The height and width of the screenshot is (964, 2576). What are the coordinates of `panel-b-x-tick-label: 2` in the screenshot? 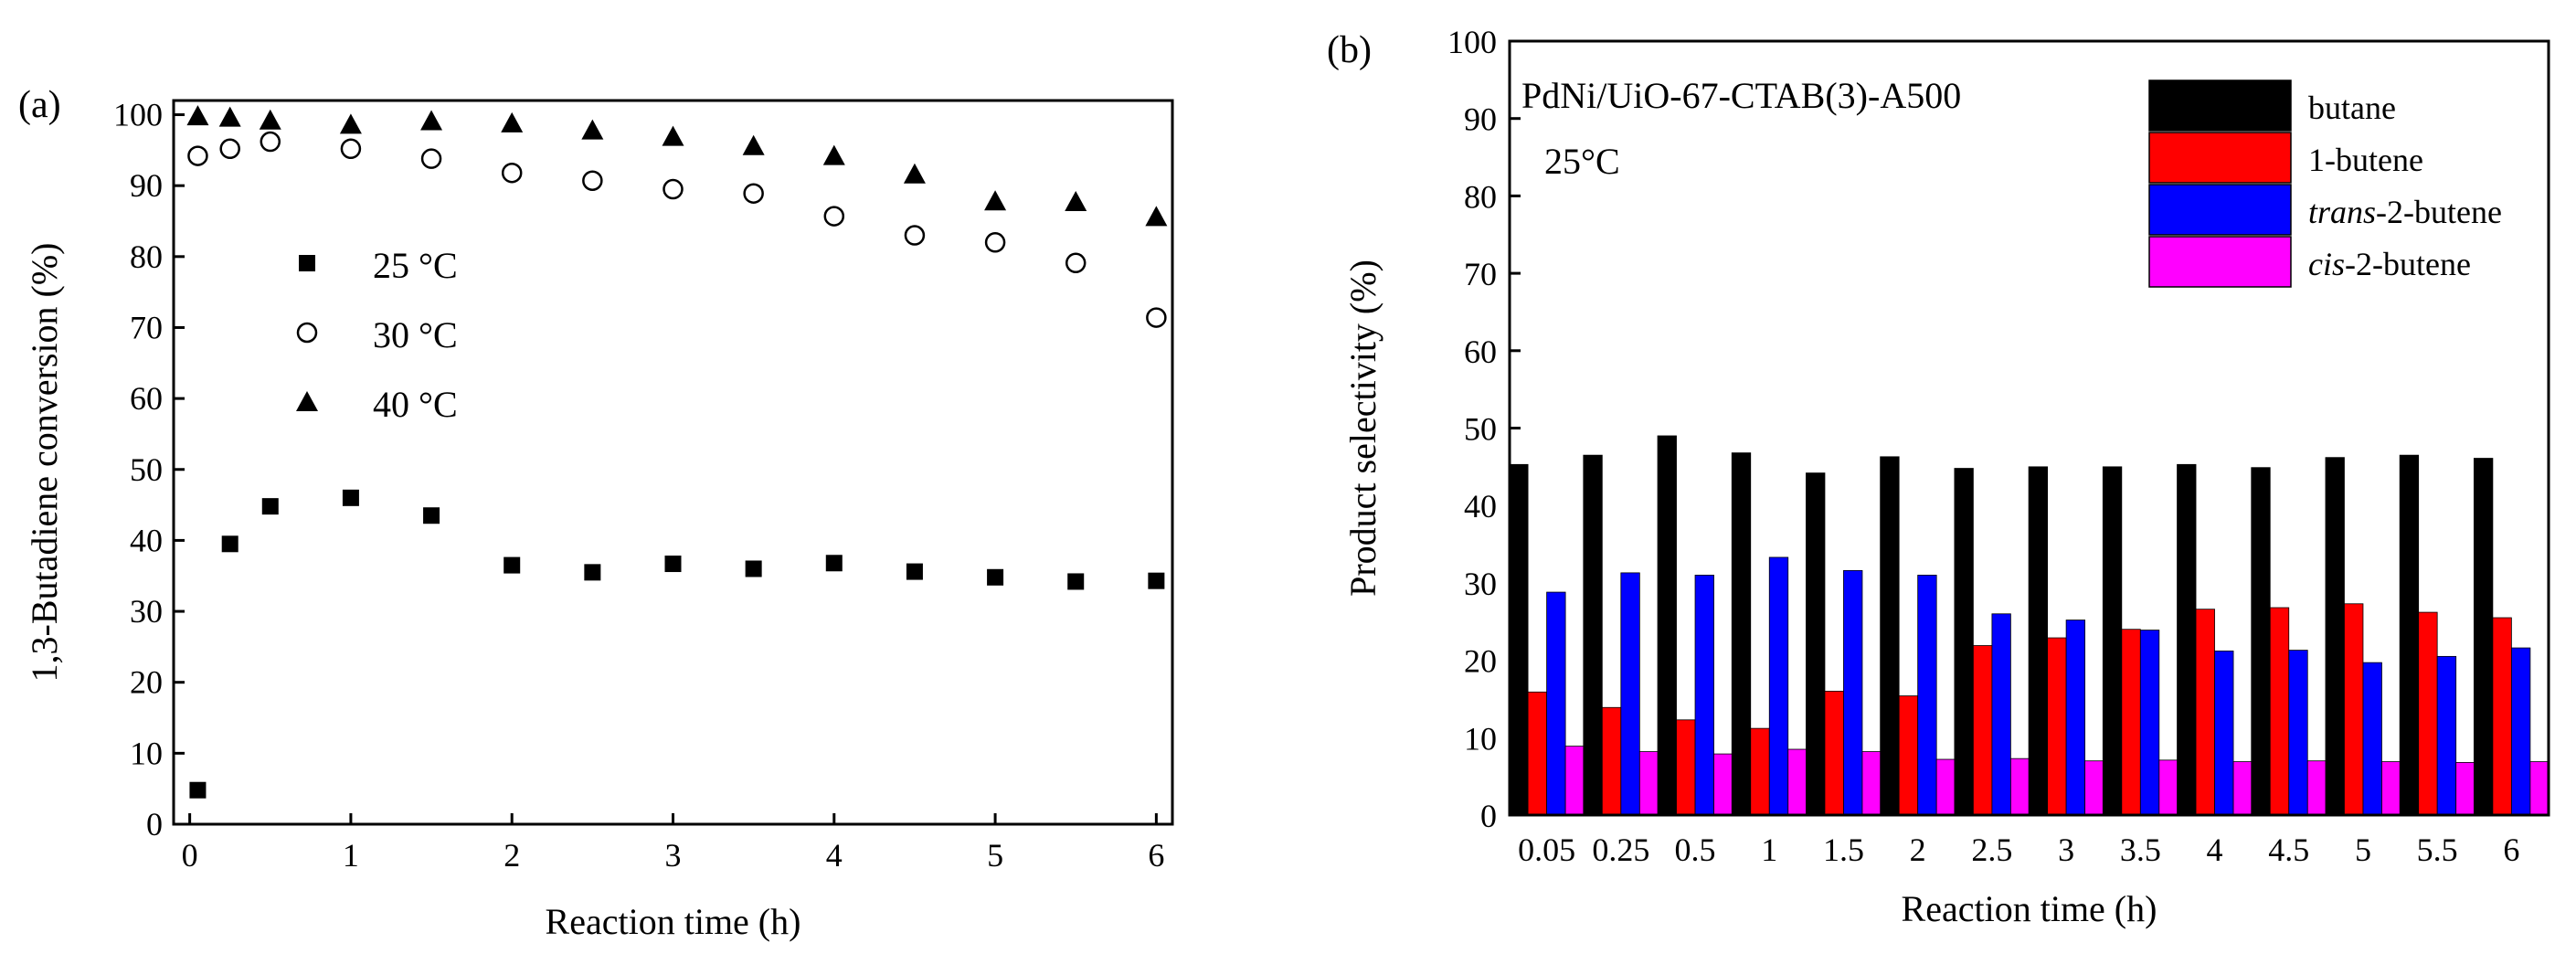 It's located at (1918, 850).